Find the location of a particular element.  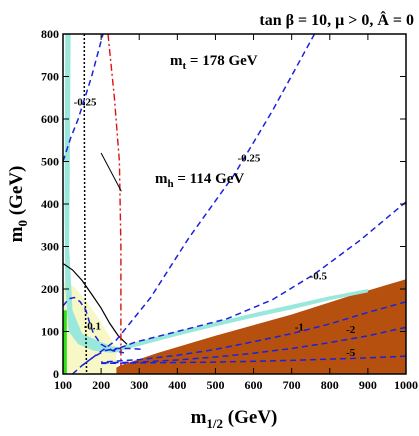

y-tick-label: 0 is located at coordinates (56, 374).